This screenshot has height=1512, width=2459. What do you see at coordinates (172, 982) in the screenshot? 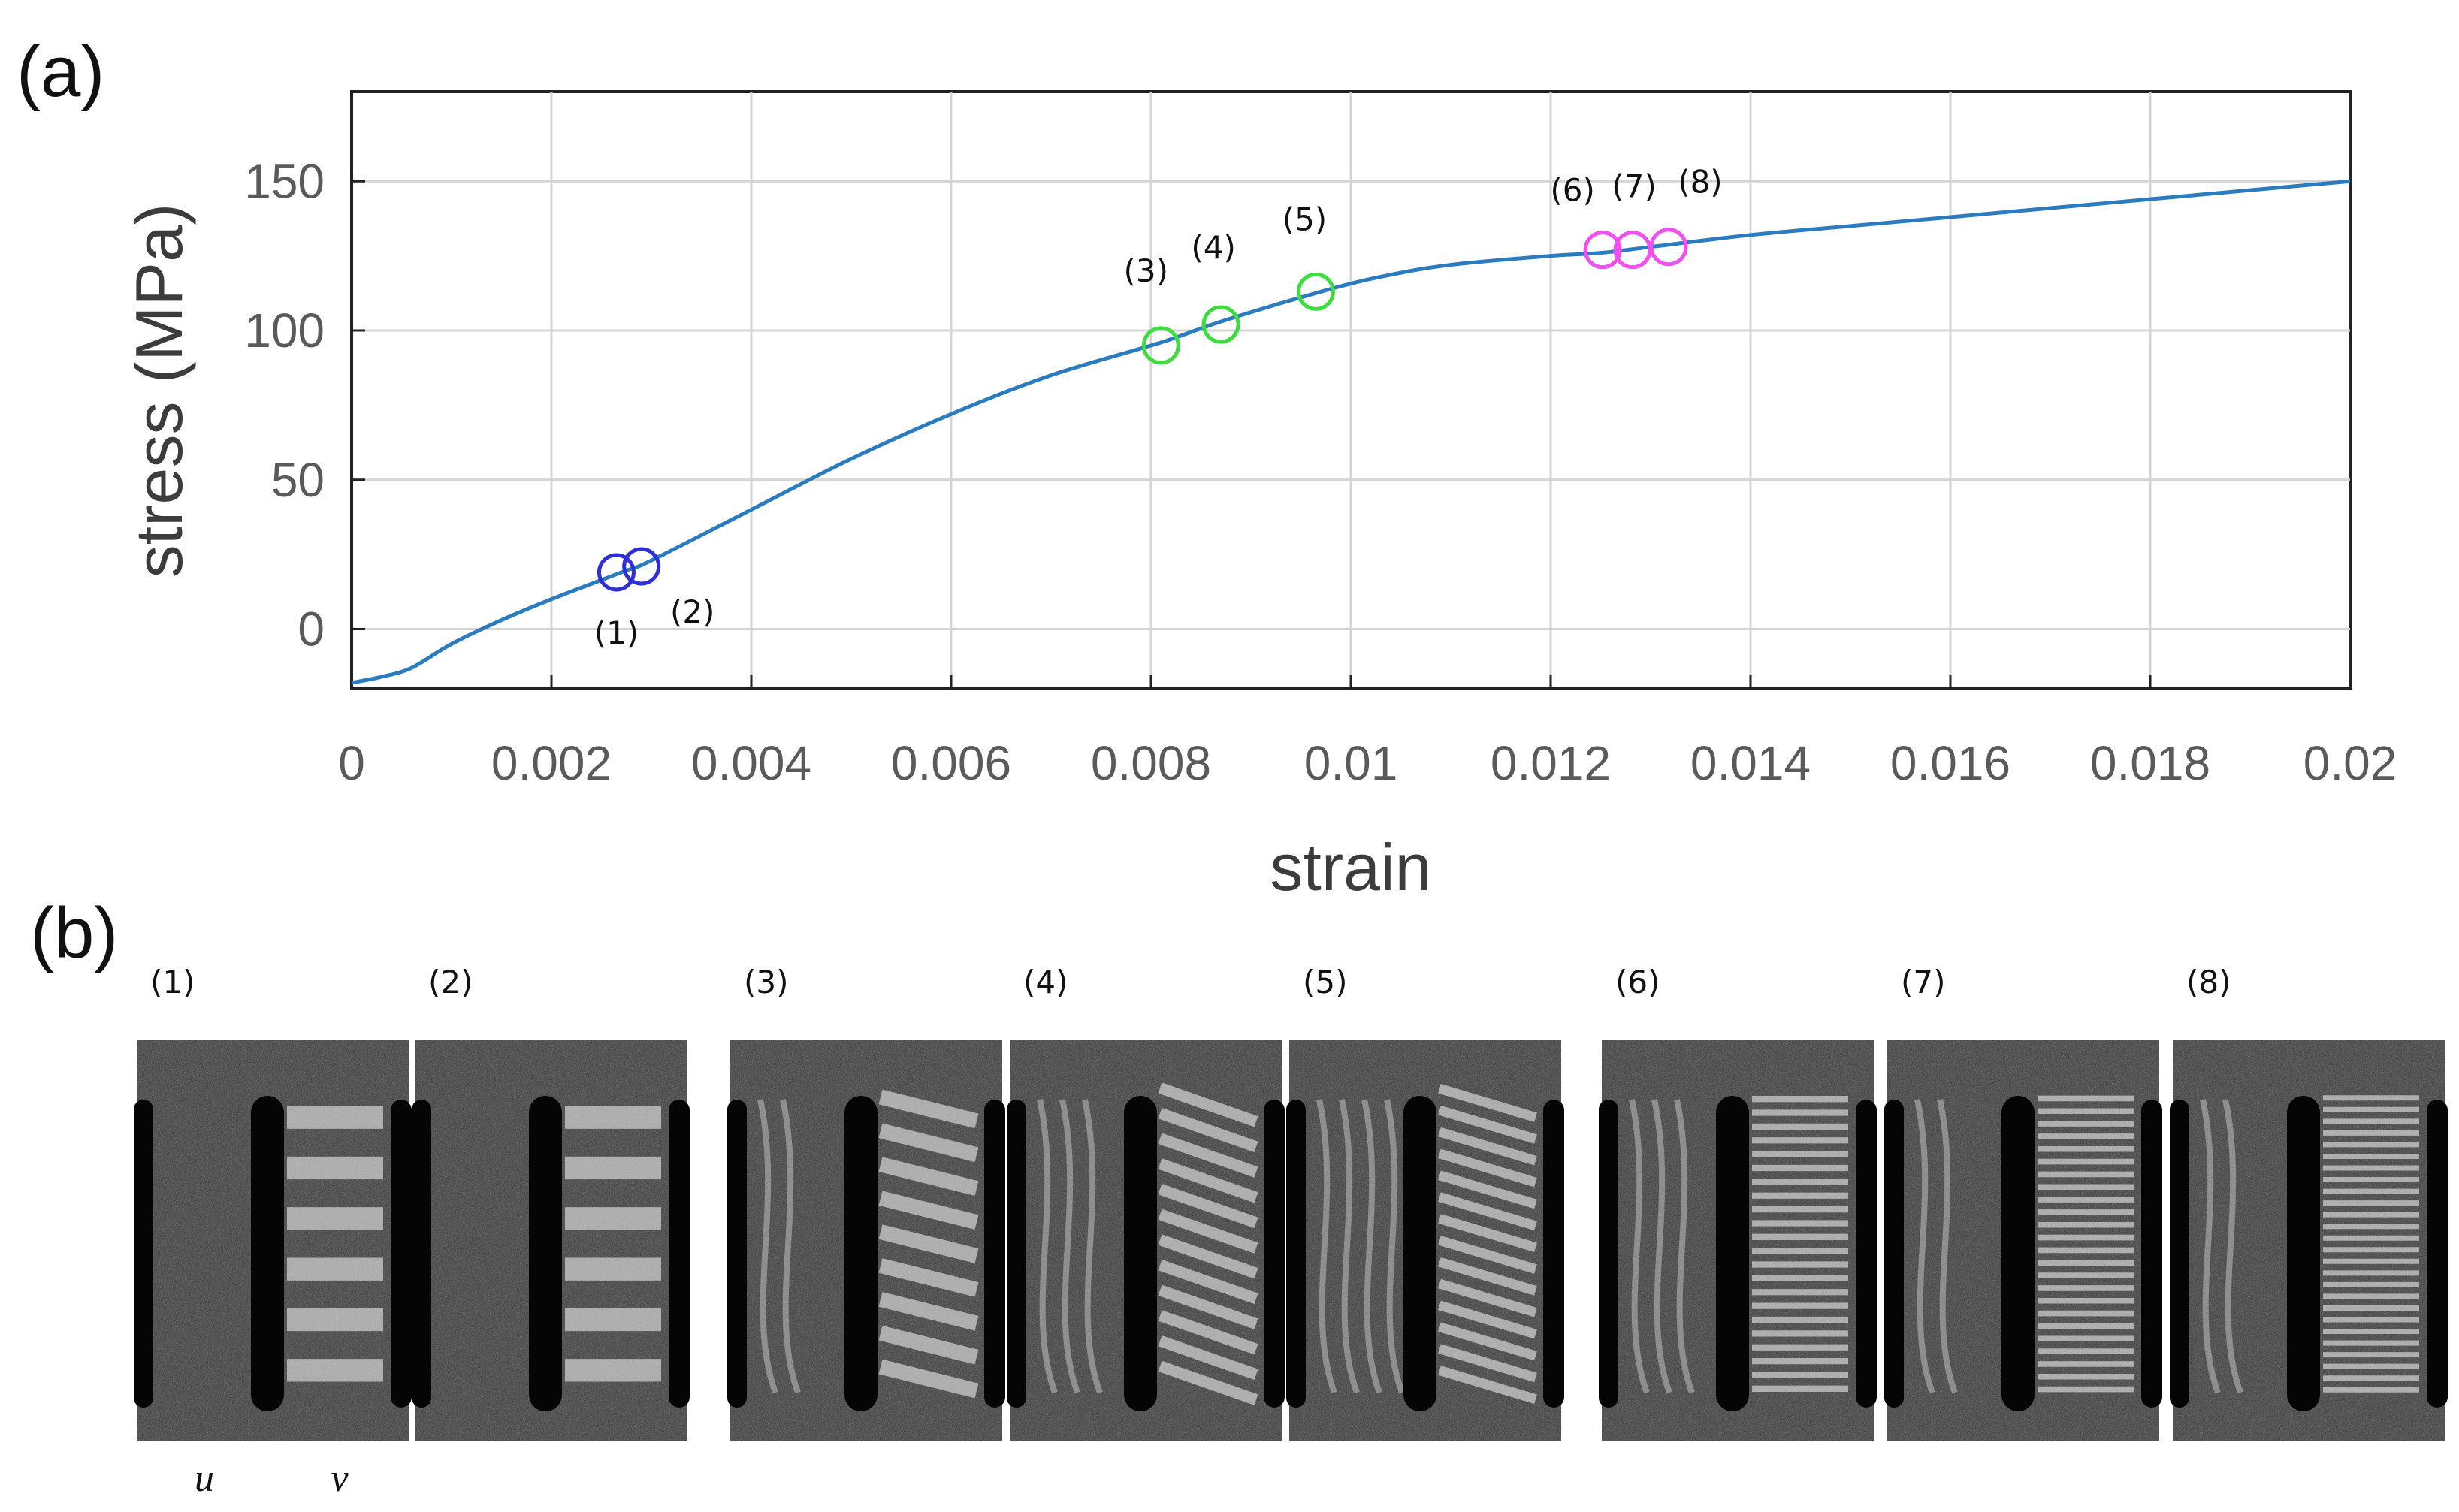
I see `fringe-panel-label: (1)` at bounding box center [172, 982].